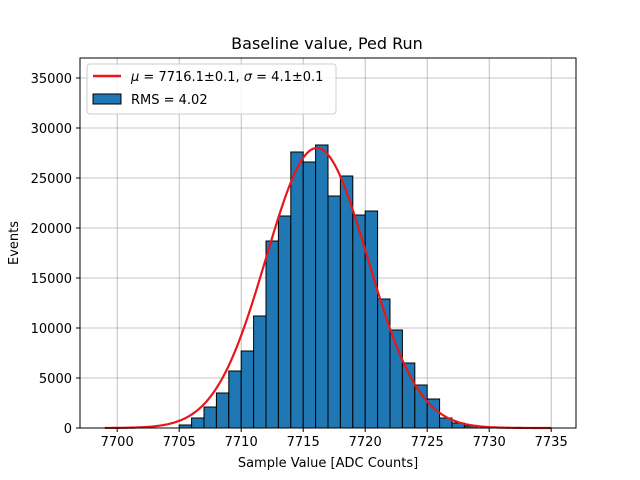 Image resolution: width=640 pixels, height=480 pixels. What do you see at coordinates (134, 77) in the screenshot?
I see `legend-mu-symbol: μ` at bounding box center [134, 77].